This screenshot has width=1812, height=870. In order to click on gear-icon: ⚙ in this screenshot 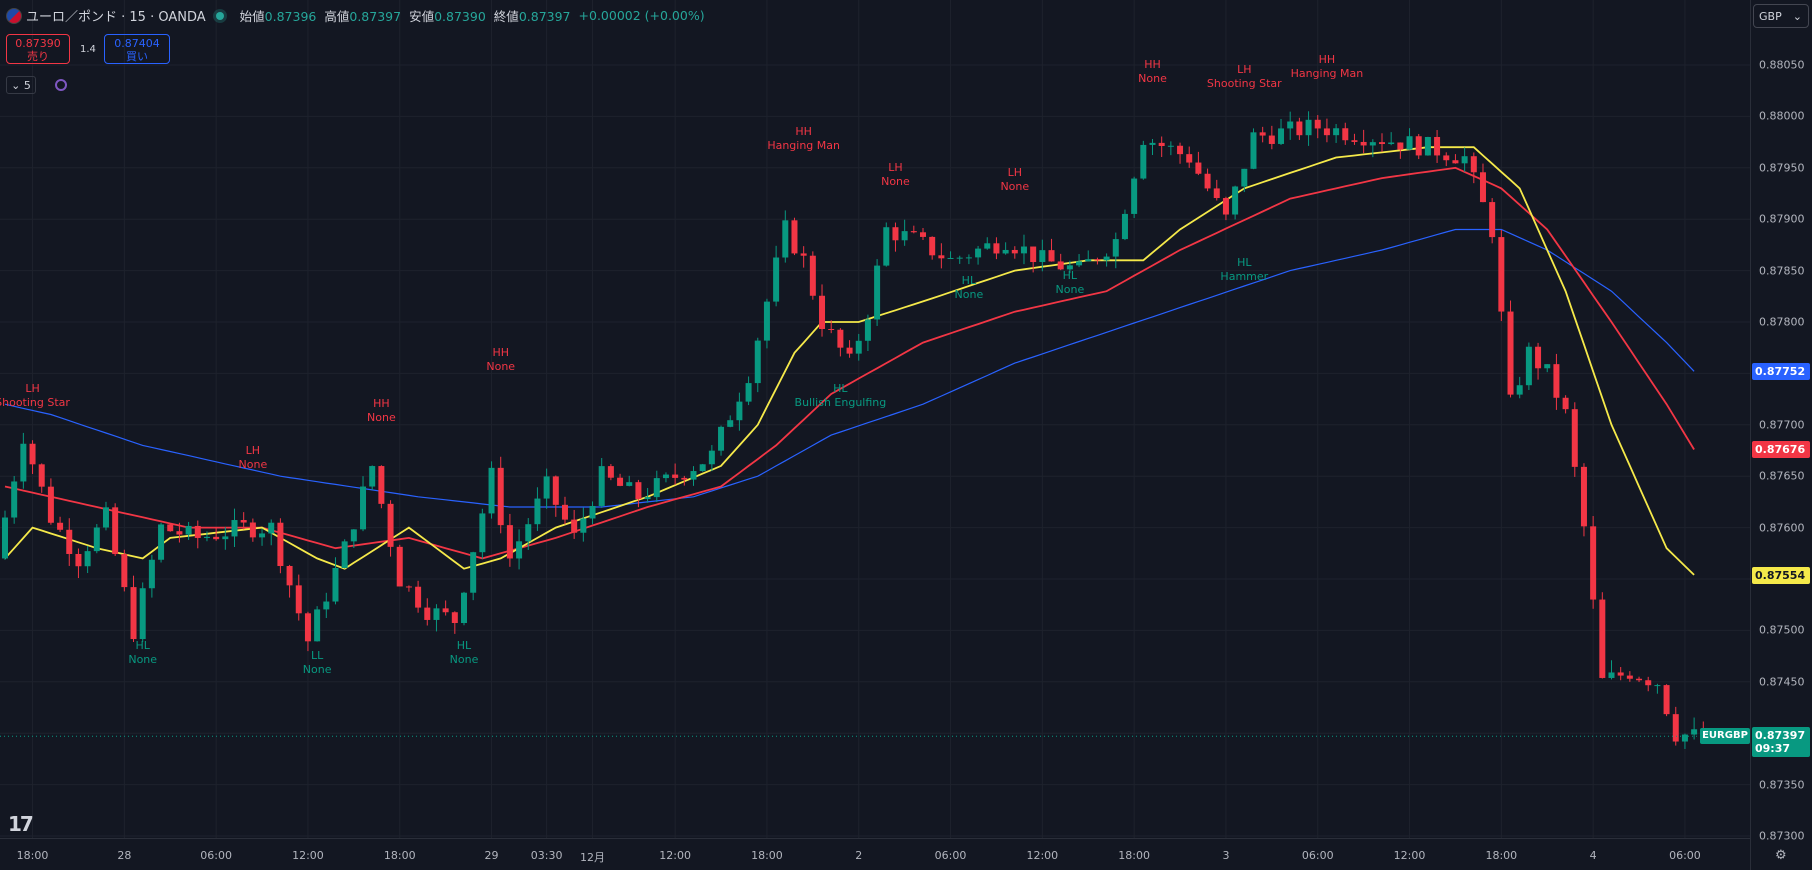, I will do `click(1781, 855)`.